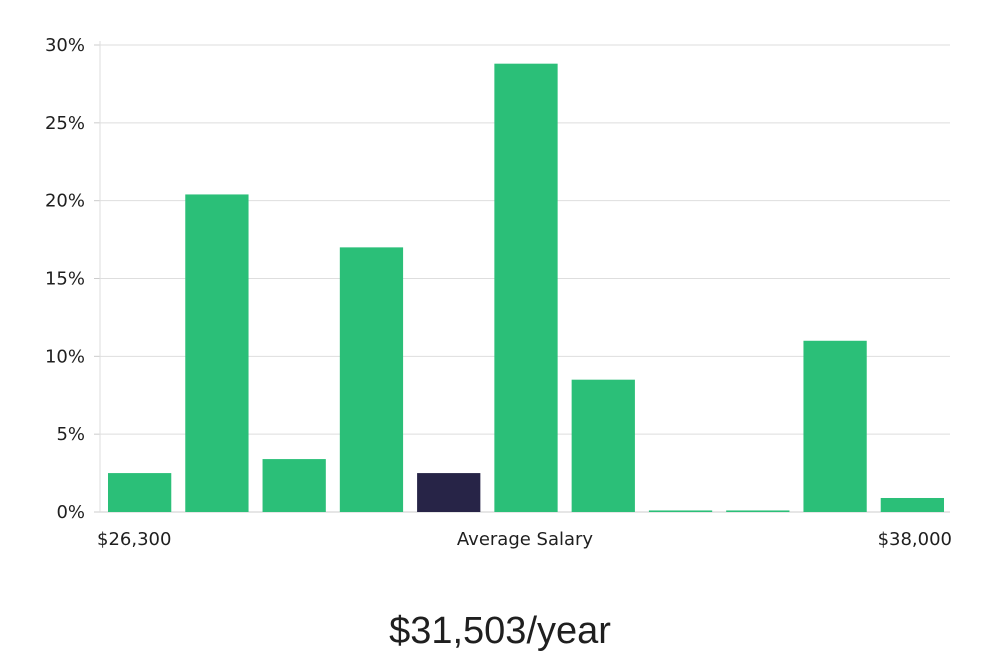 The height and width of the screenshot is (660, 1000). Describe the element at coordinates (70, 434) in the screenshot. I see `y-tick-label: 5%` at that location.